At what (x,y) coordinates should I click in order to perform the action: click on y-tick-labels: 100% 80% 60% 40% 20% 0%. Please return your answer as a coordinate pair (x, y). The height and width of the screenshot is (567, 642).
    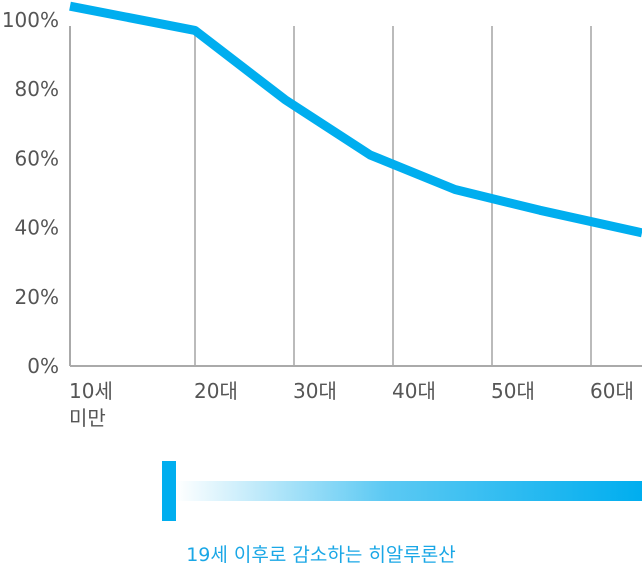
    Looking at the image, I should click on (30, 193).